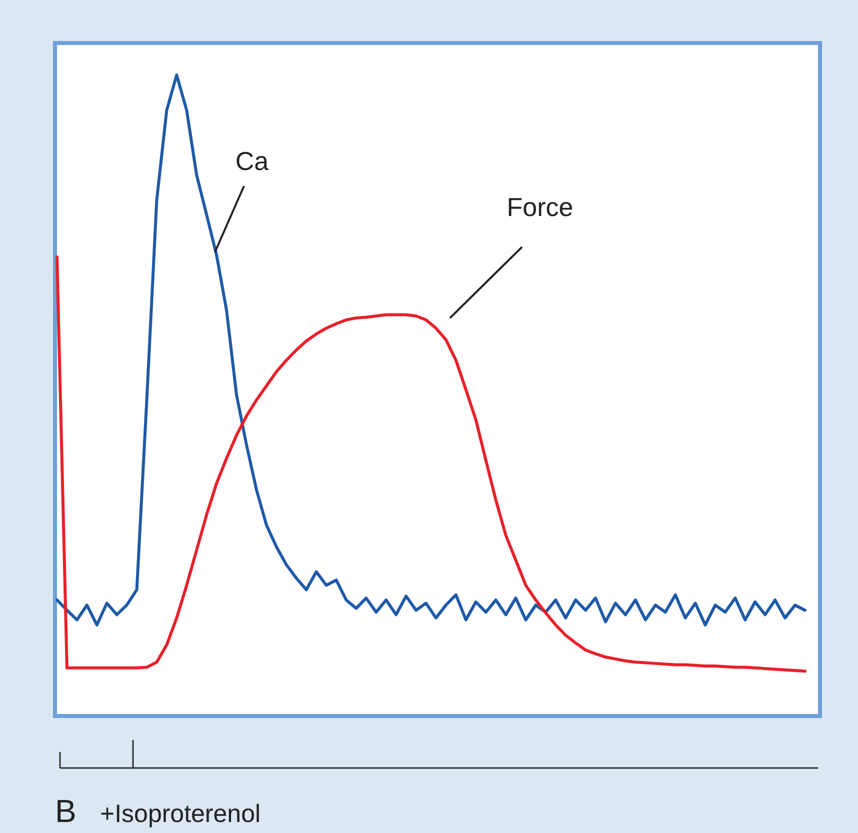 The height and width of the screenshot is (833, 858). What do you see at coordinates (65, 811) in the screenshot?
I see `text: B` at bounding box center [65, 811].